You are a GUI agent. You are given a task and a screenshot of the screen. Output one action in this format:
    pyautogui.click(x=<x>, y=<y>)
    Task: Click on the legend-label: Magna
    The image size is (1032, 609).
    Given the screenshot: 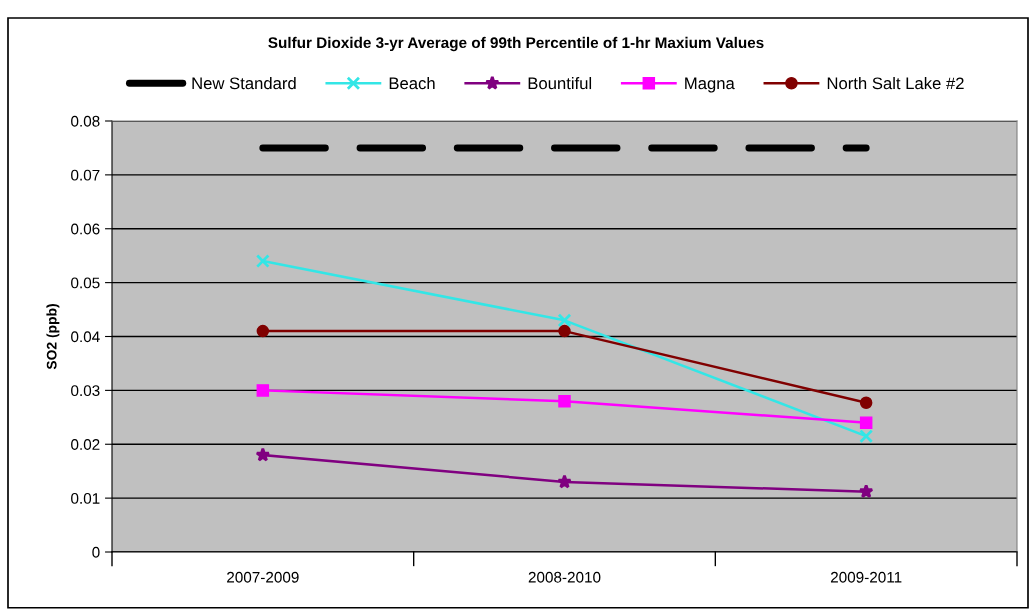 What is the action you would take?
    pyautogui.click(x=710, y=85)
    